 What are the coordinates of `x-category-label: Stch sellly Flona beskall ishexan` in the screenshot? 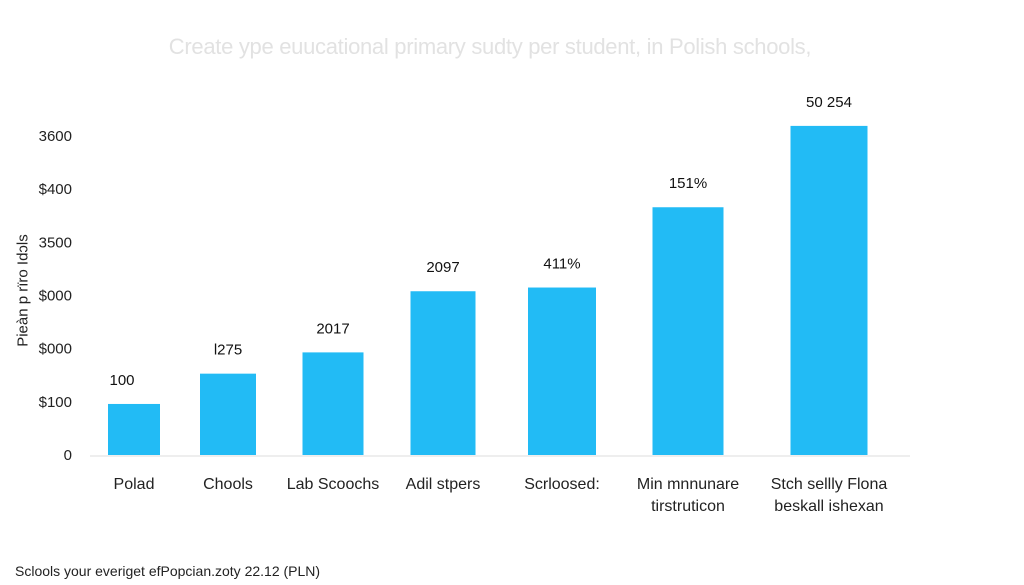 It's located at (829, 496).